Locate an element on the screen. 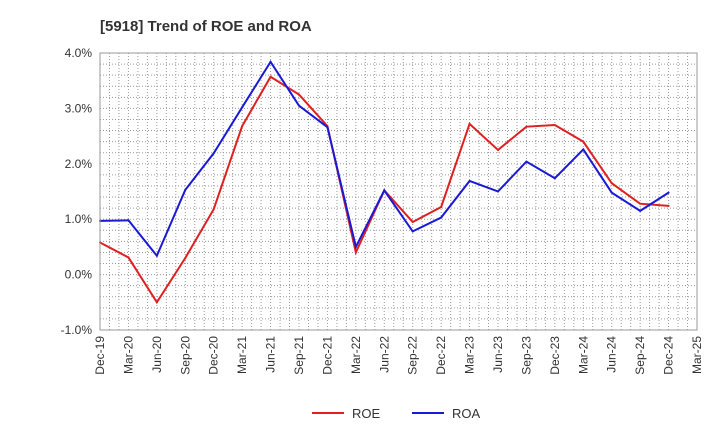 The image size is (720, 440). x-tick-label: Mar-23 is located at coordinates (470, 355).